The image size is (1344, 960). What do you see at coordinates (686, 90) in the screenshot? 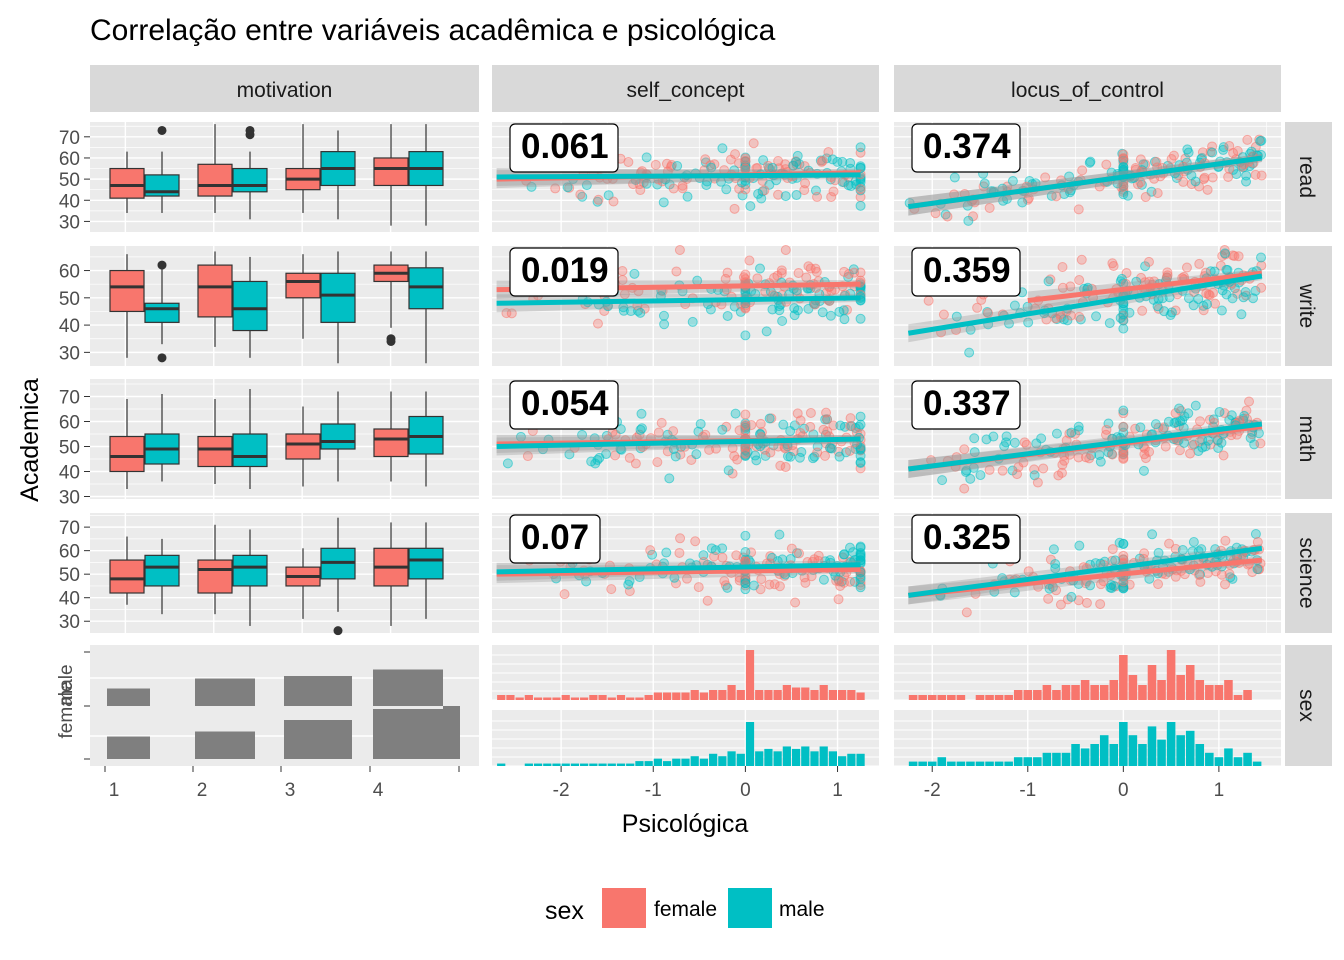
I see `column-strip-label-self_concept: self_concept` at bounding box center [686, 90].